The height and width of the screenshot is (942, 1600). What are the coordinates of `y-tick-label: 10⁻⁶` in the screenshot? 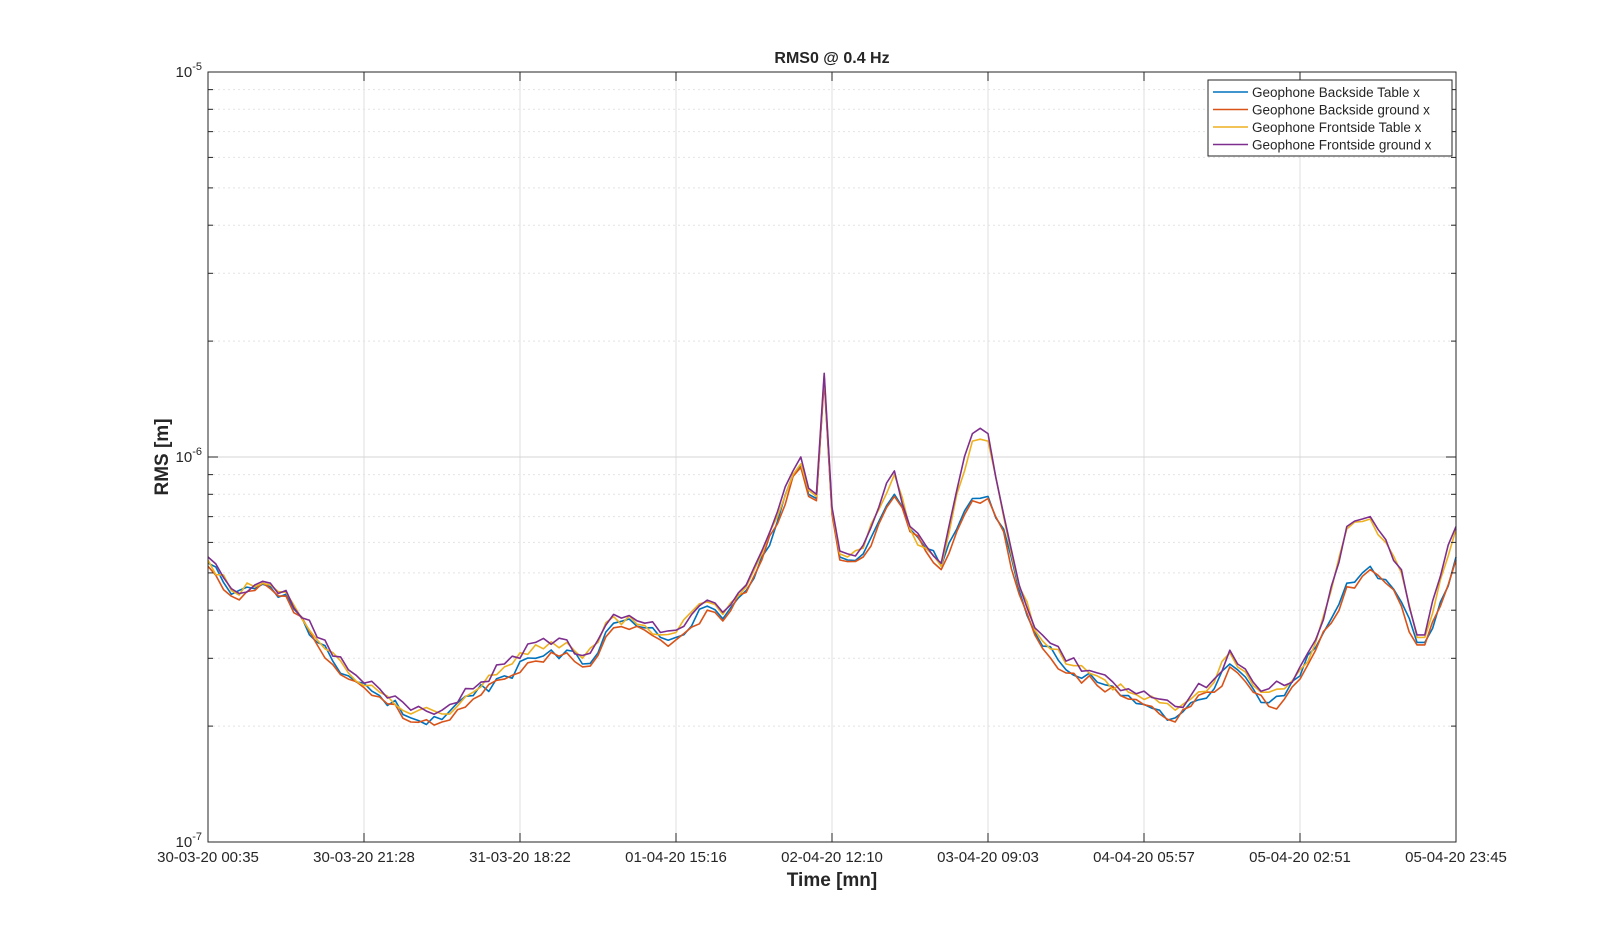 It's located at (189, 456).